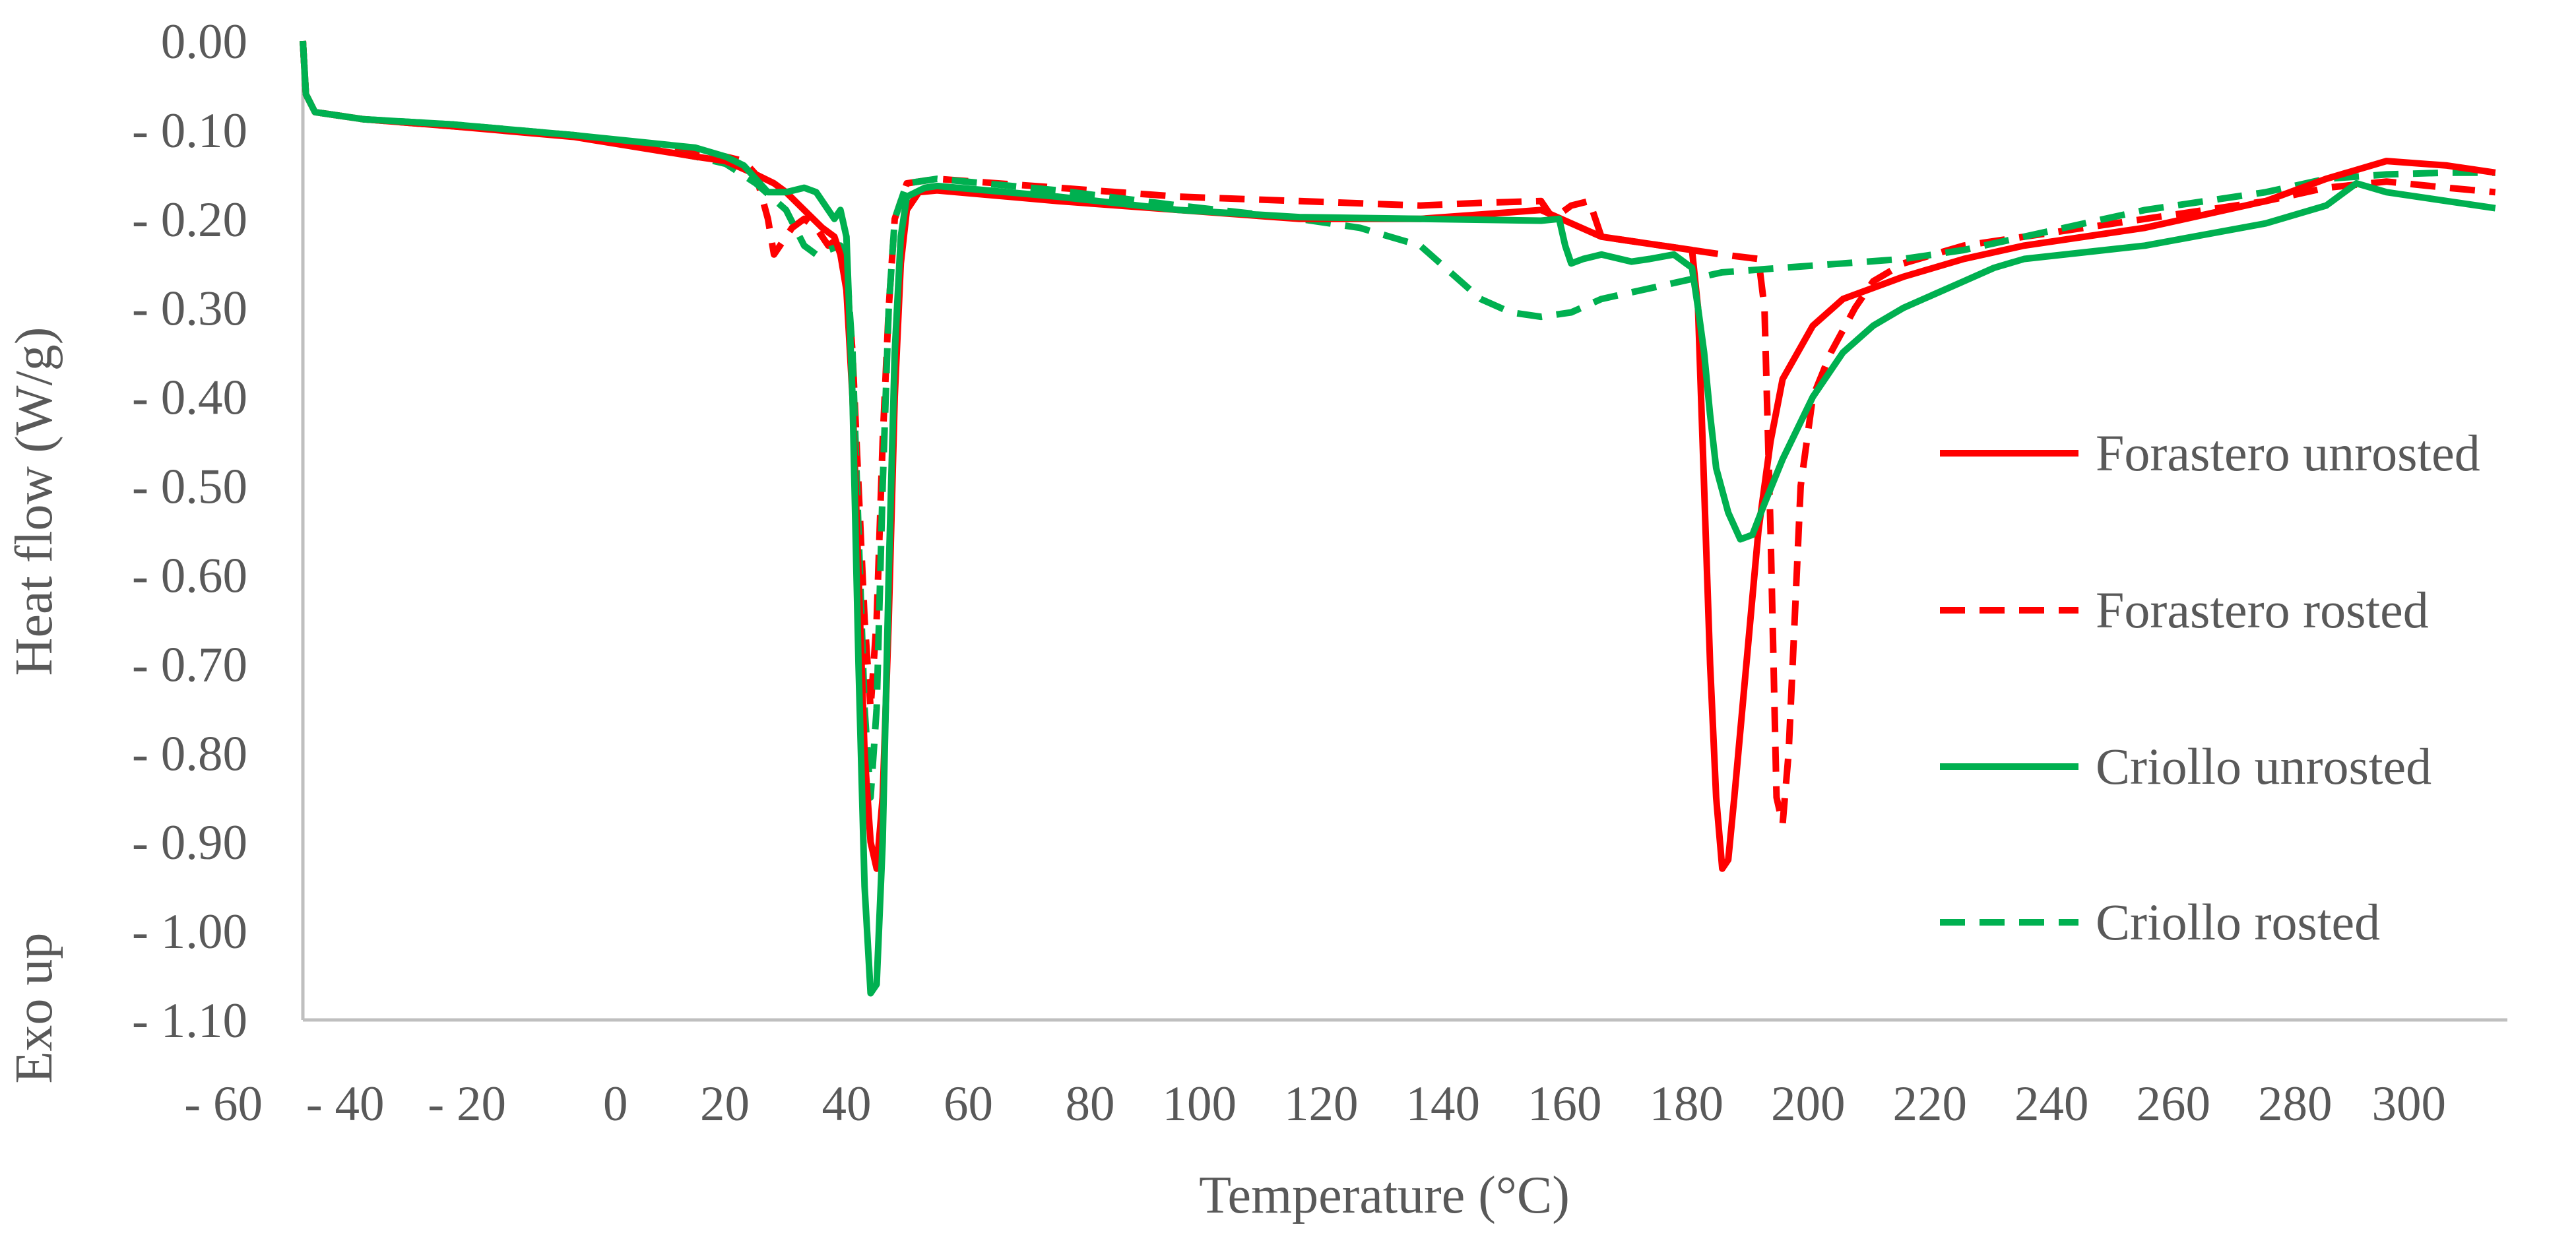 Image resolution: width=2576 pixels, height=1235 pixels. I want to click on x-tick-label: 20, so click(725, 1104).